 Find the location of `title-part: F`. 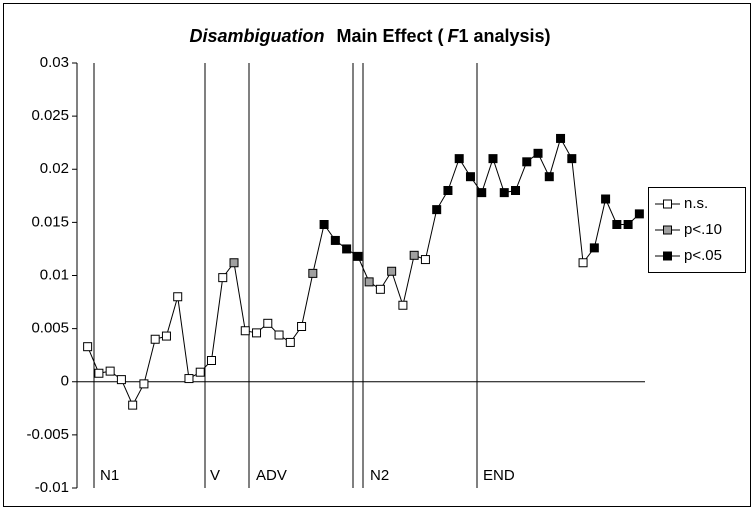

title-part: F is located at coordinates (453, 36).